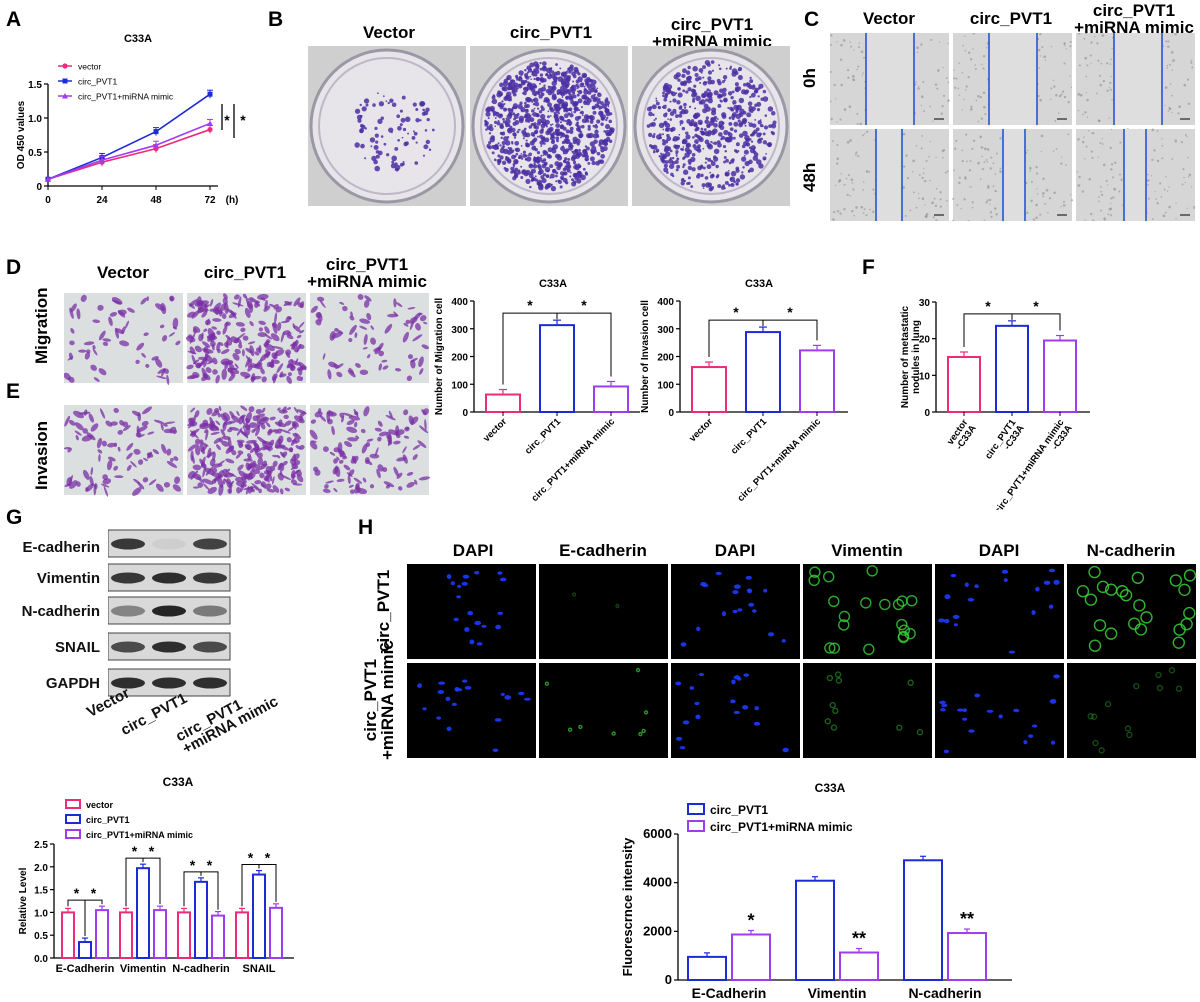 Image resolution: width=1200 pixels, height=1002 pixels. What do you see at coordinates (48, 200) in the screenshot?
I see `x-tick-label: 0` at bounding box center [48, 200].